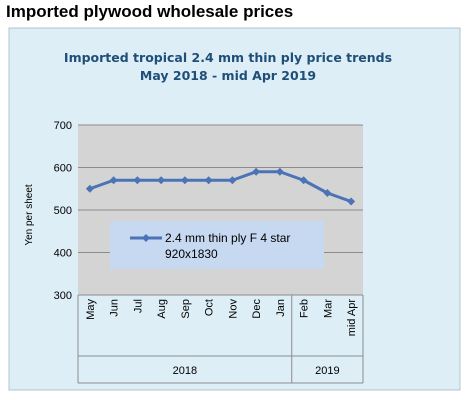 This screenshot has height=400, width=471. I want to click on page-heading: Imported plywood wholesale prices, so click(150, 11).